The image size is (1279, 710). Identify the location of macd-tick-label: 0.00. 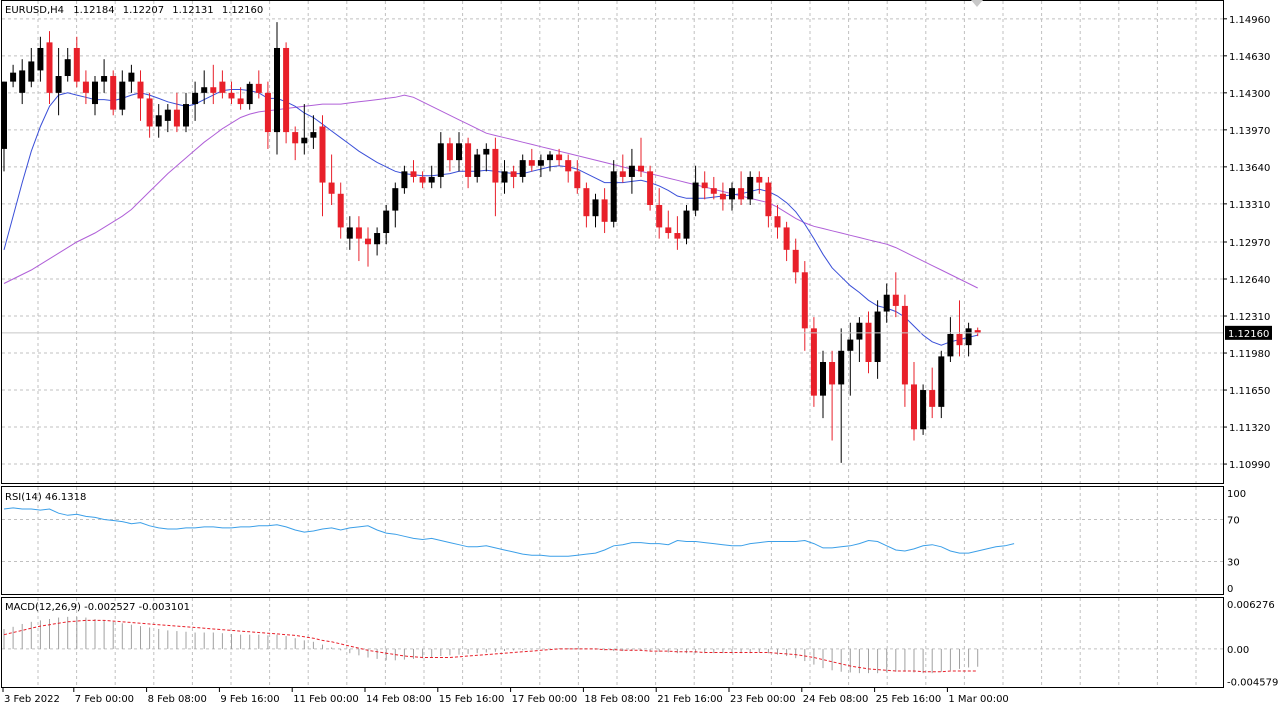
(1238, 650).